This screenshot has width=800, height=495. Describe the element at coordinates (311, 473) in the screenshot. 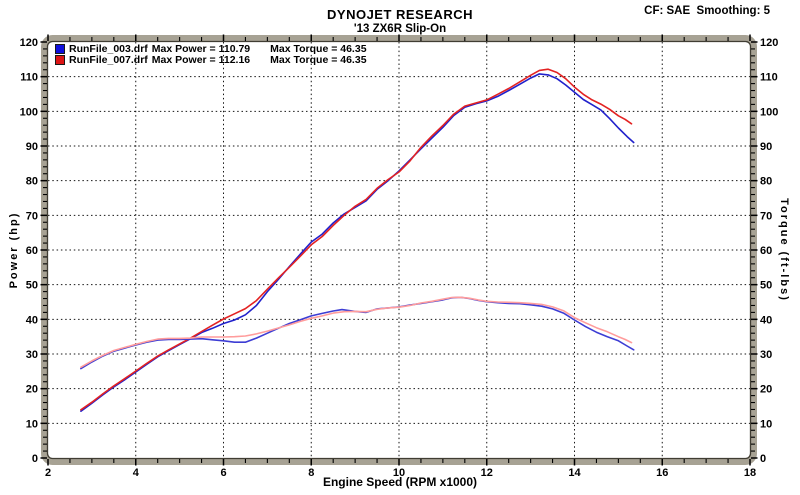

I see `svg-text: 8` at that location.